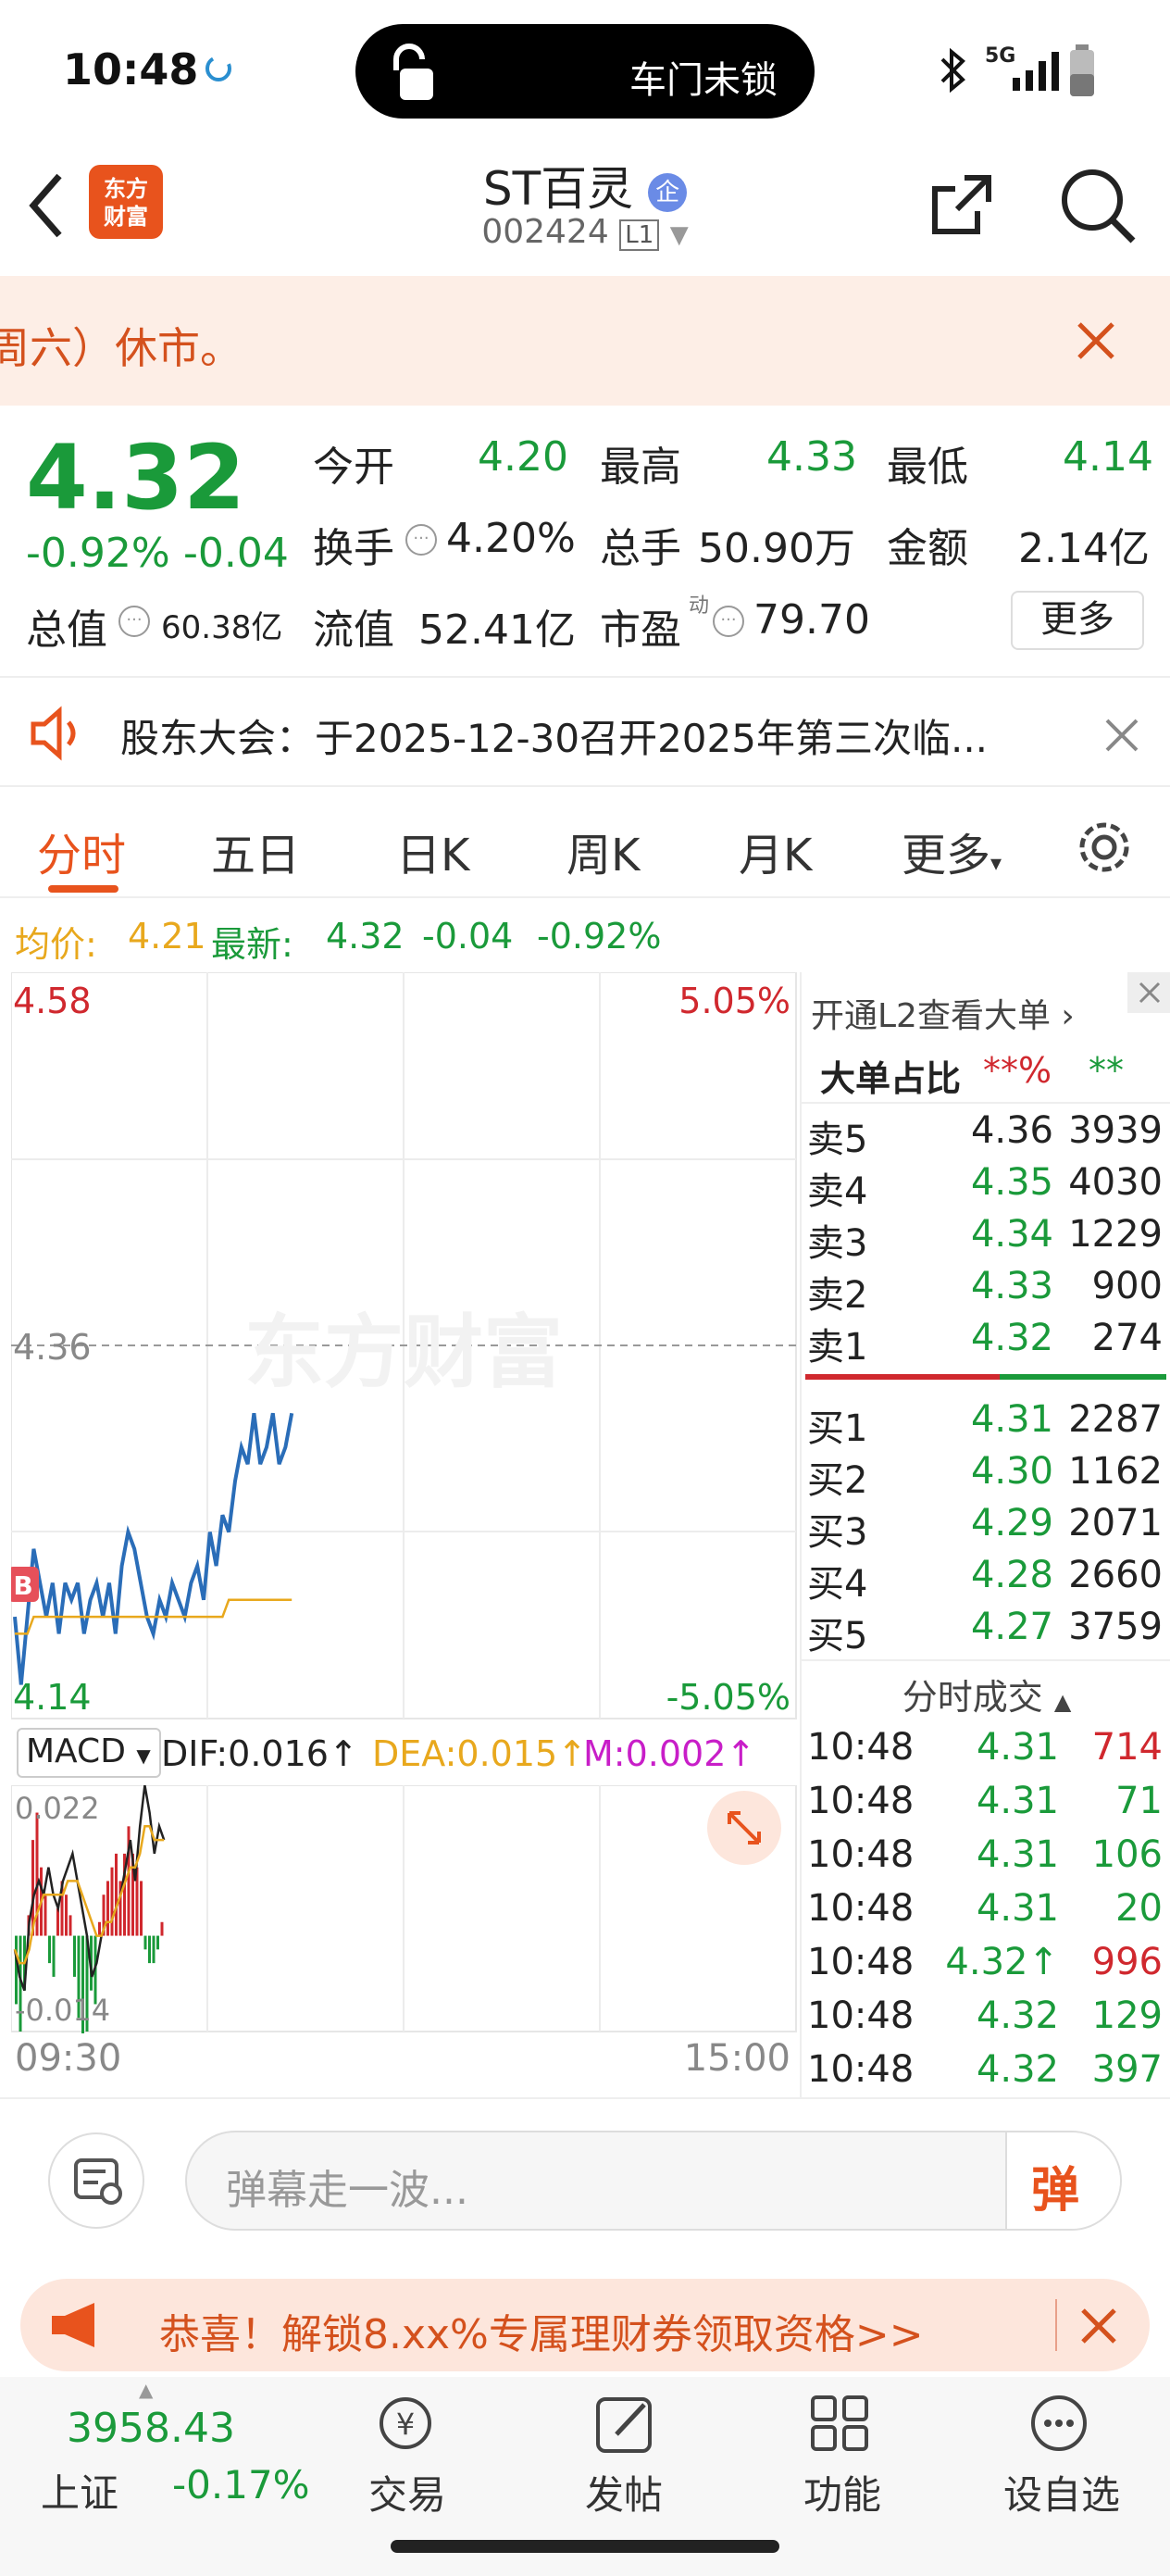  Describe the element at coordinates (89, 1753) in the screenshot. I see `indicator-select: MACD ▼` at that location.